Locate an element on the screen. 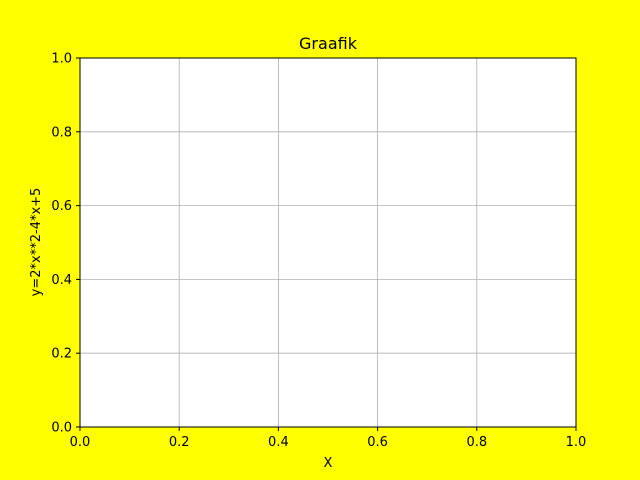 Image resolution: width=640 pixels, height=480 pixels. chart-title: Graafik is located at coordinates (328, 43).